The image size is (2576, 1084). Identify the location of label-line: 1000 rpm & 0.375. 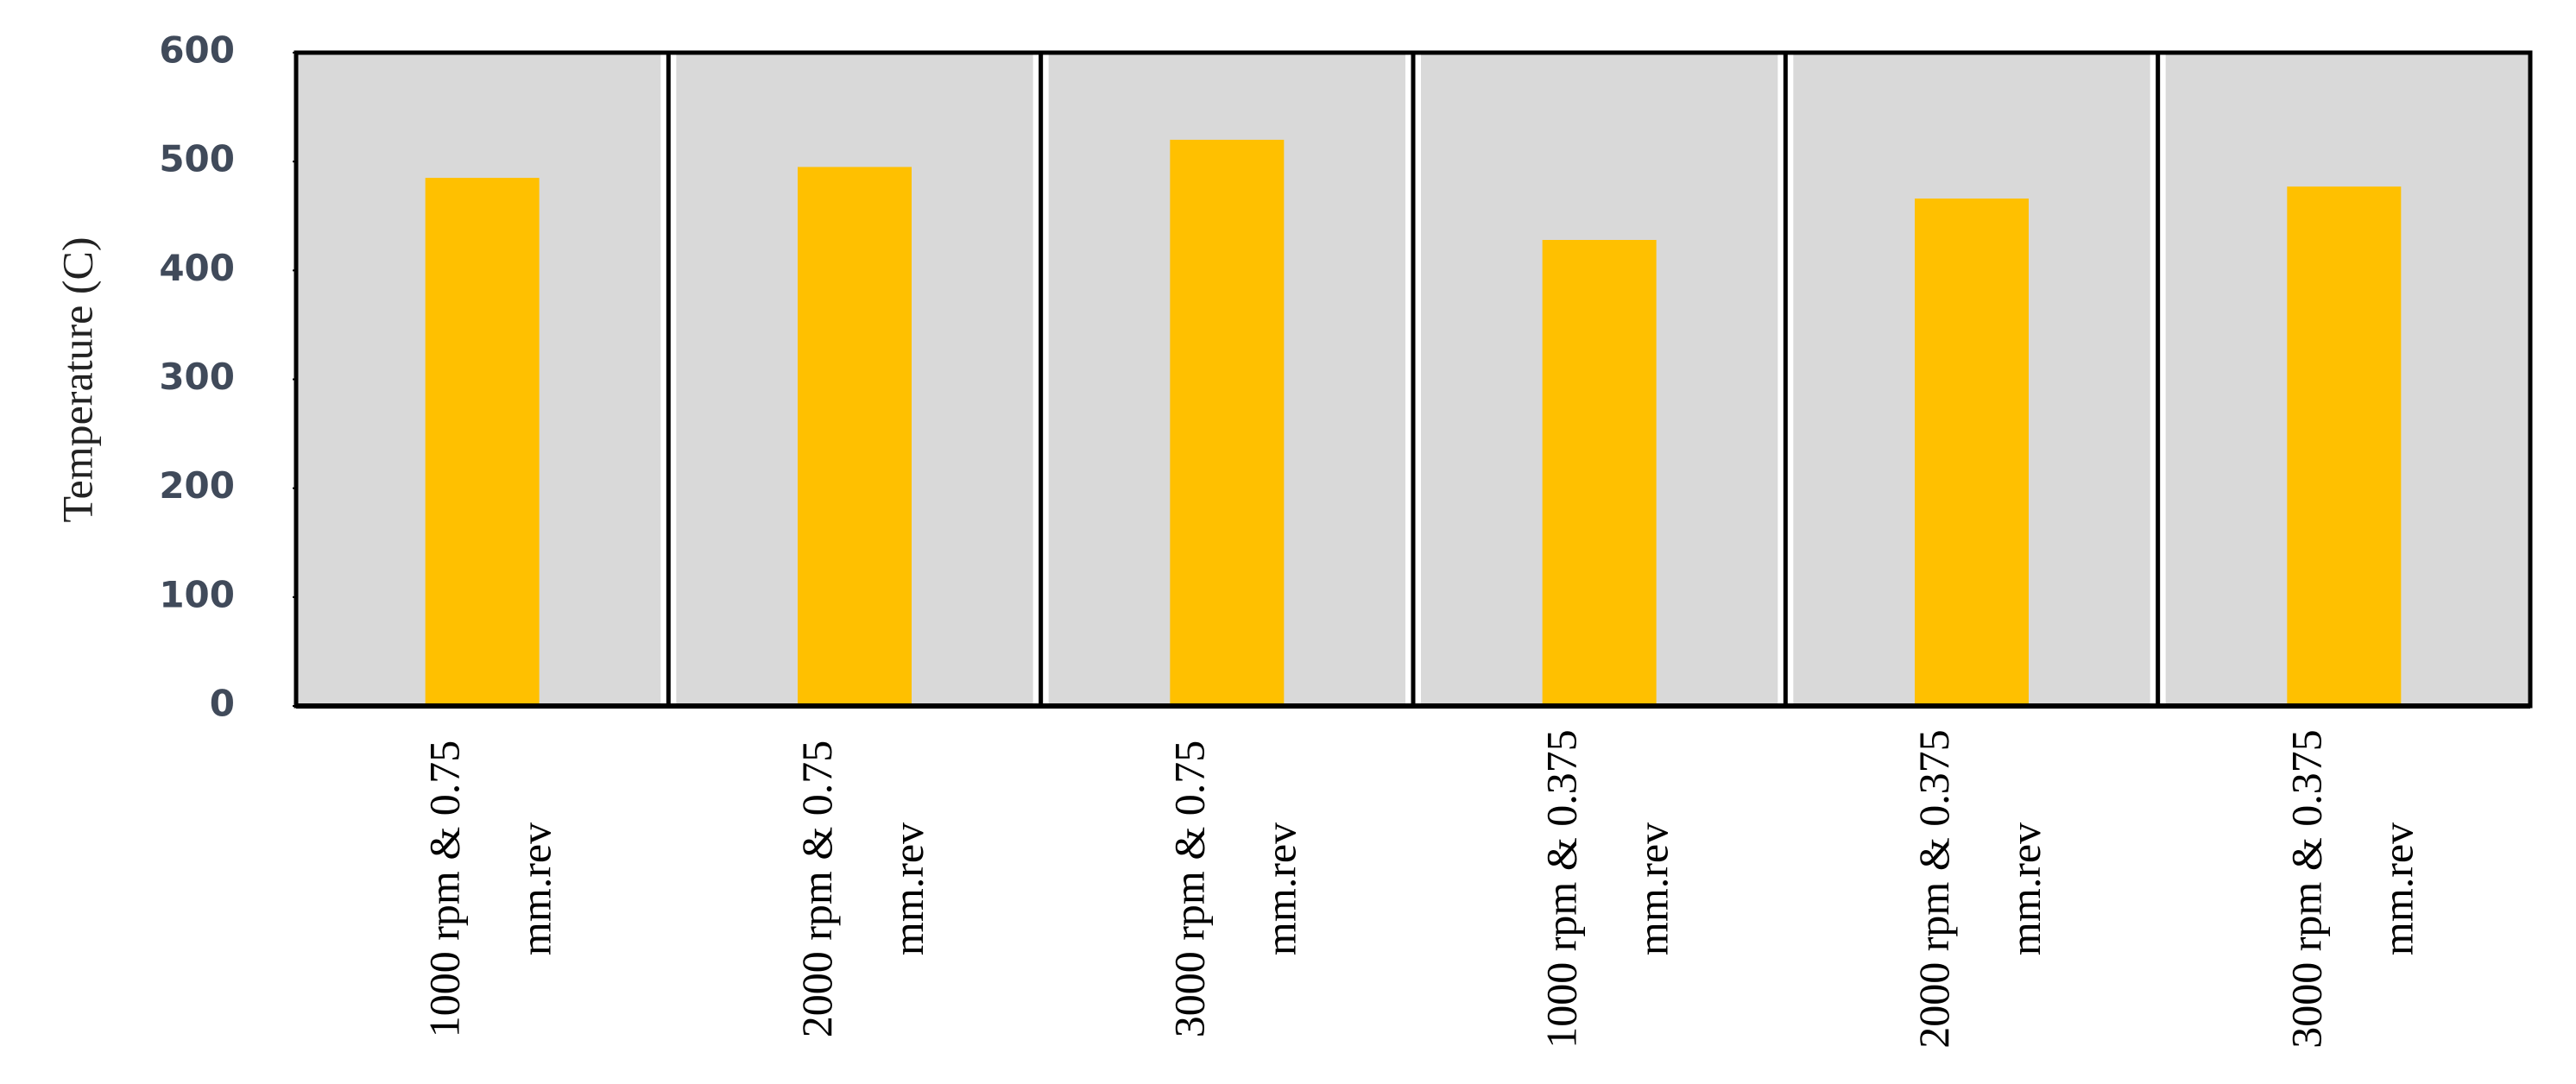
(1561, 889).